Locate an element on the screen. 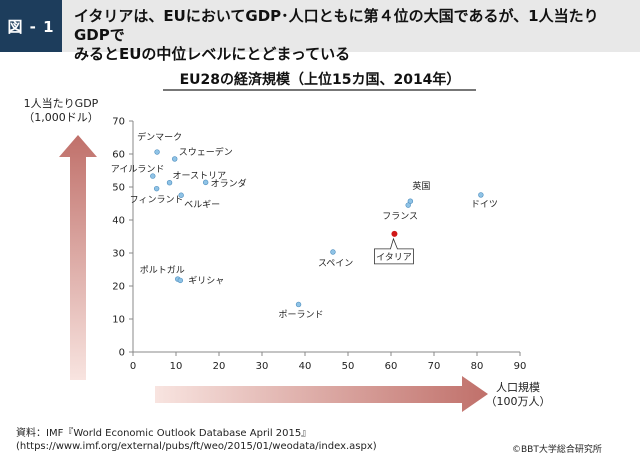 This screenshot has width=640, height=464. data-point-label: ドイツ is located at coordinates (484, 205).